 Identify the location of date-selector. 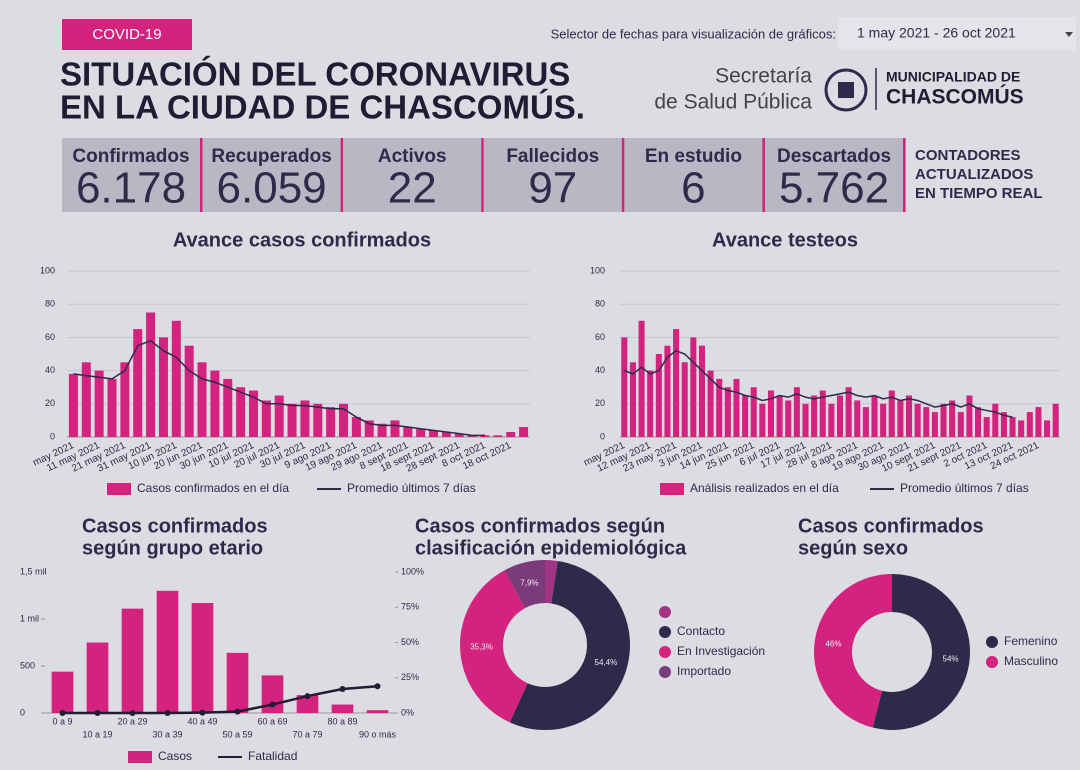
(957, 33).